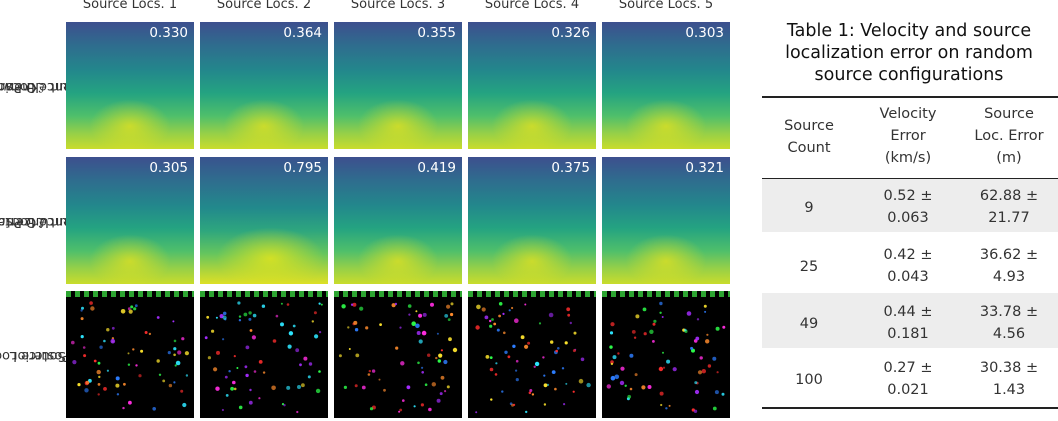 This screenshot has height=421, width=1058. I want to click on header-line: (km/s), so click(908, 158).